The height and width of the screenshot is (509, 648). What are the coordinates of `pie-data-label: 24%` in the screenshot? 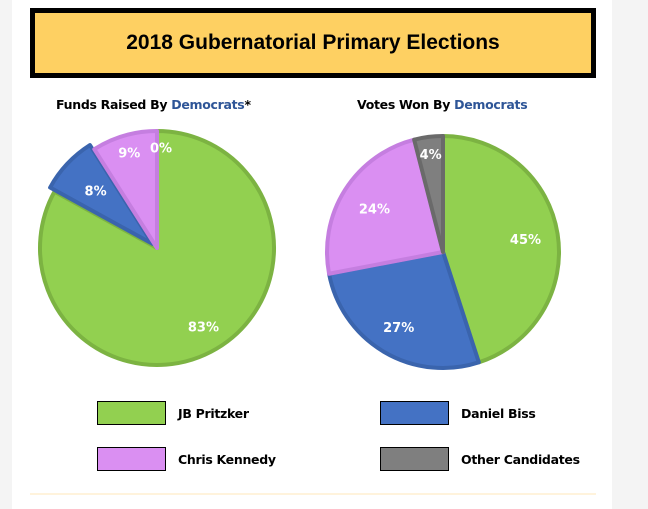 It's located at (374, 209).